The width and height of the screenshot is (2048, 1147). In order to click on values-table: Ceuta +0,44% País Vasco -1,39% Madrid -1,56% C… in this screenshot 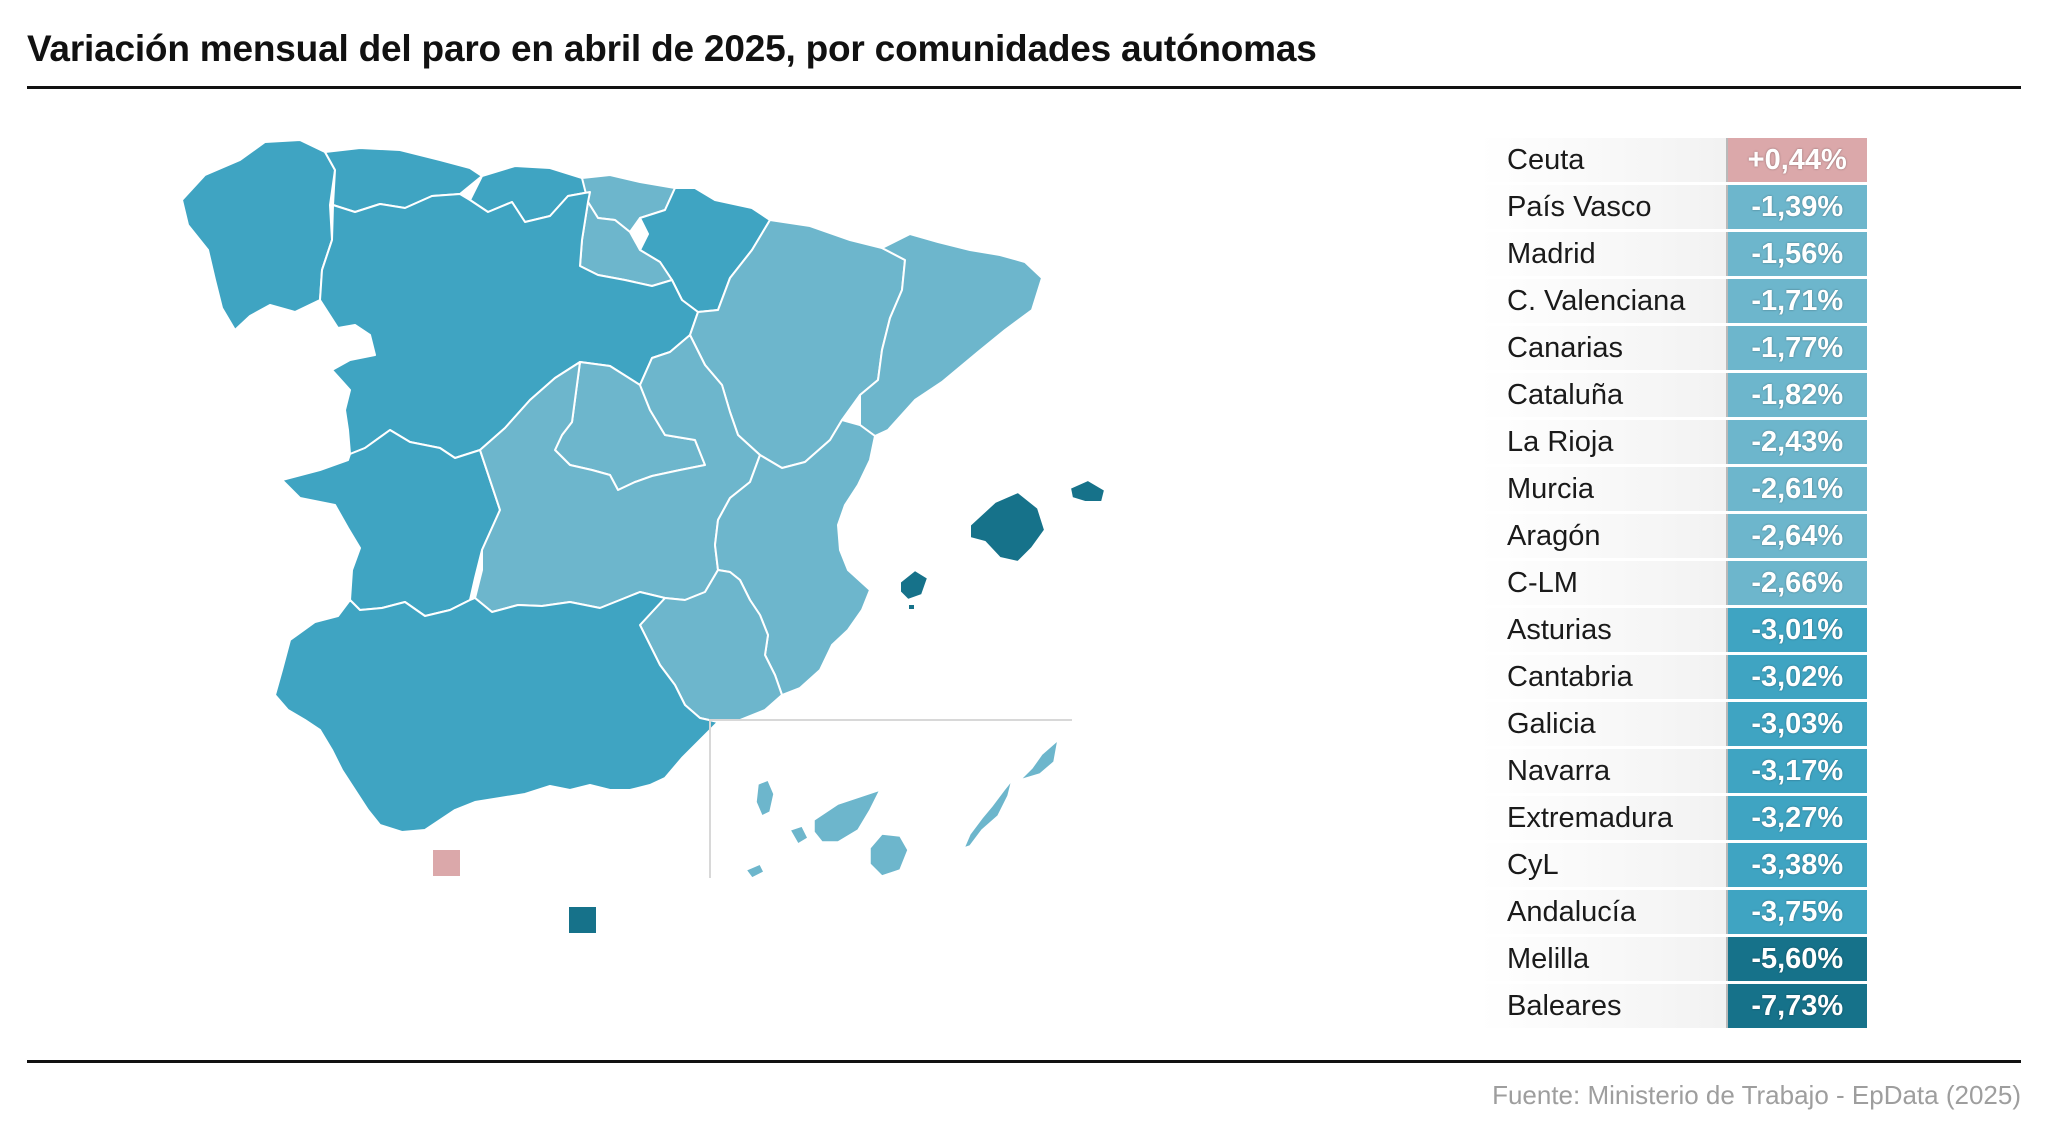, I will do `click(1673, 584)`.